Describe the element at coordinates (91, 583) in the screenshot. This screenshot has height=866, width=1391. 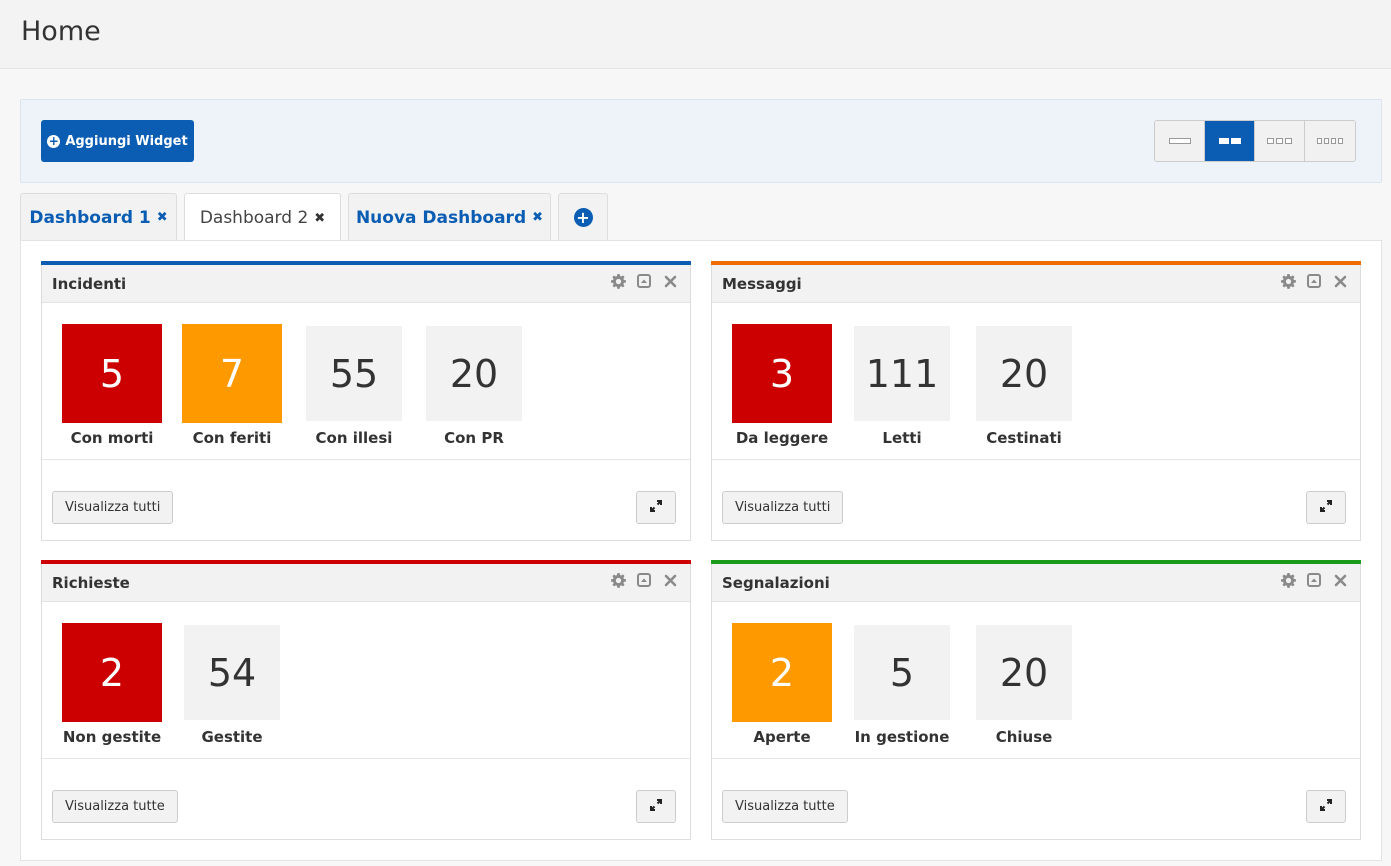
I see `widget-title: Richieste` at that location.